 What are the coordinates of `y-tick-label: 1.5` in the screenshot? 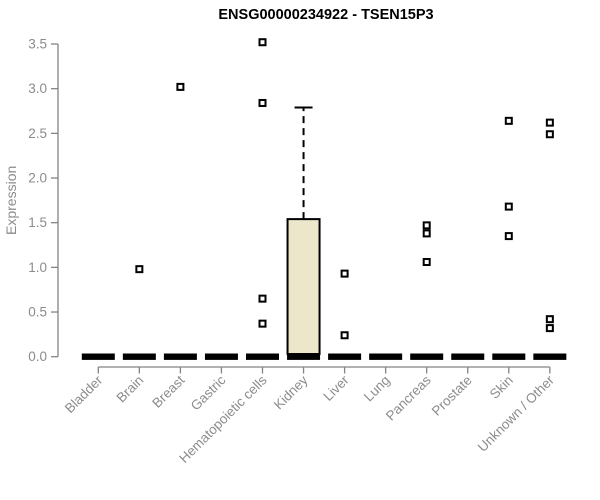 It's located at (37, 222).